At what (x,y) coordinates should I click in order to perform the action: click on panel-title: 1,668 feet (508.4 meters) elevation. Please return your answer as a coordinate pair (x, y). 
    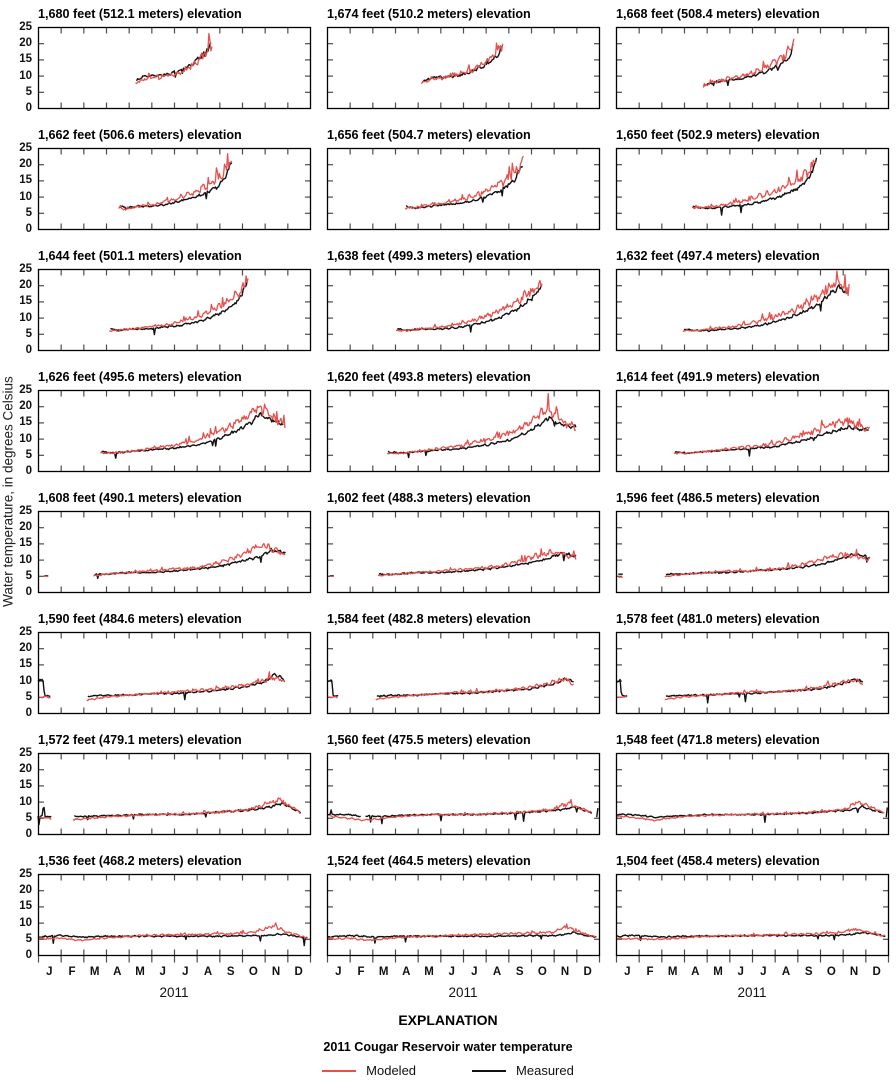
    Looking at the image, I should click on (718, 14).